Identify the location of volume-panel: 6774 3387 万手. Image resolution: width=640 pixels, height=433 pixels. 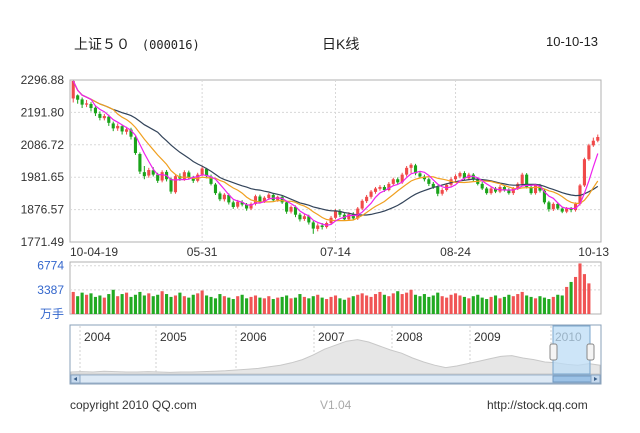
(319, 290).